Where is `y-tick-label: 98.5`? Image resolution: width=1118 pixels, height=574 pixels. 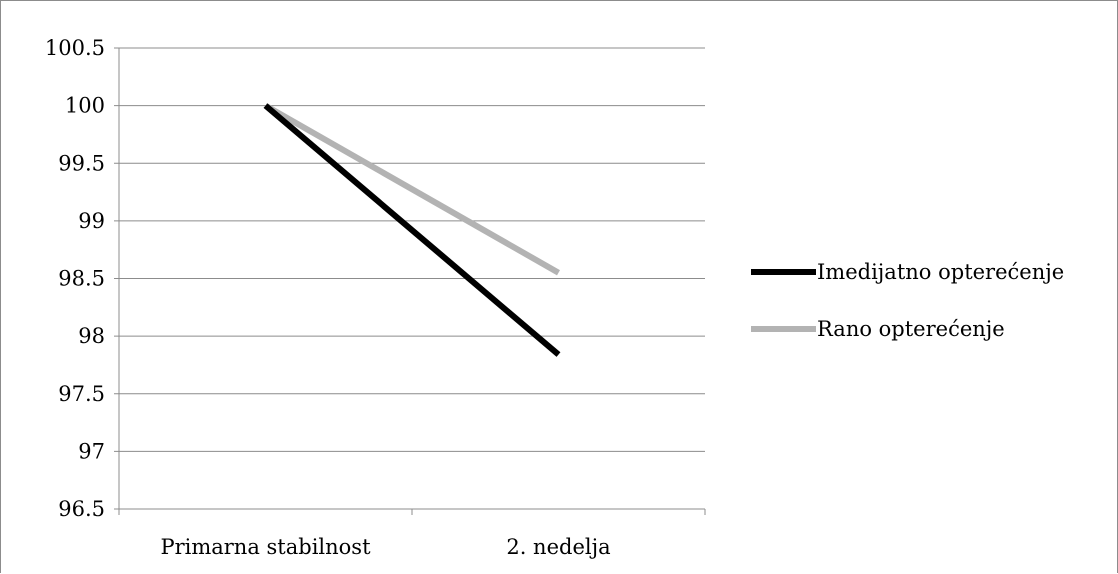
y-tick-label: 98.5 is located at coordinates (81, 279).